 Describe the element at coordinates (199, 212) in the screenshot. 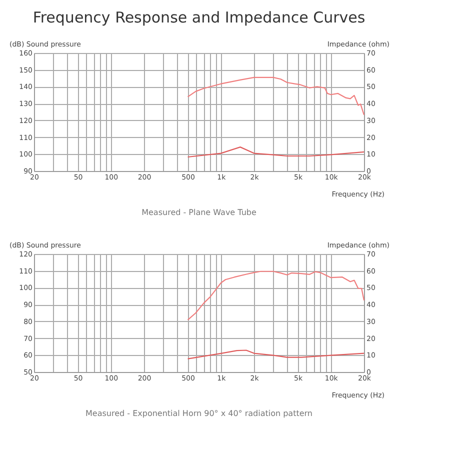

I see `text: Measured - Plane Wave Tube` at that location.